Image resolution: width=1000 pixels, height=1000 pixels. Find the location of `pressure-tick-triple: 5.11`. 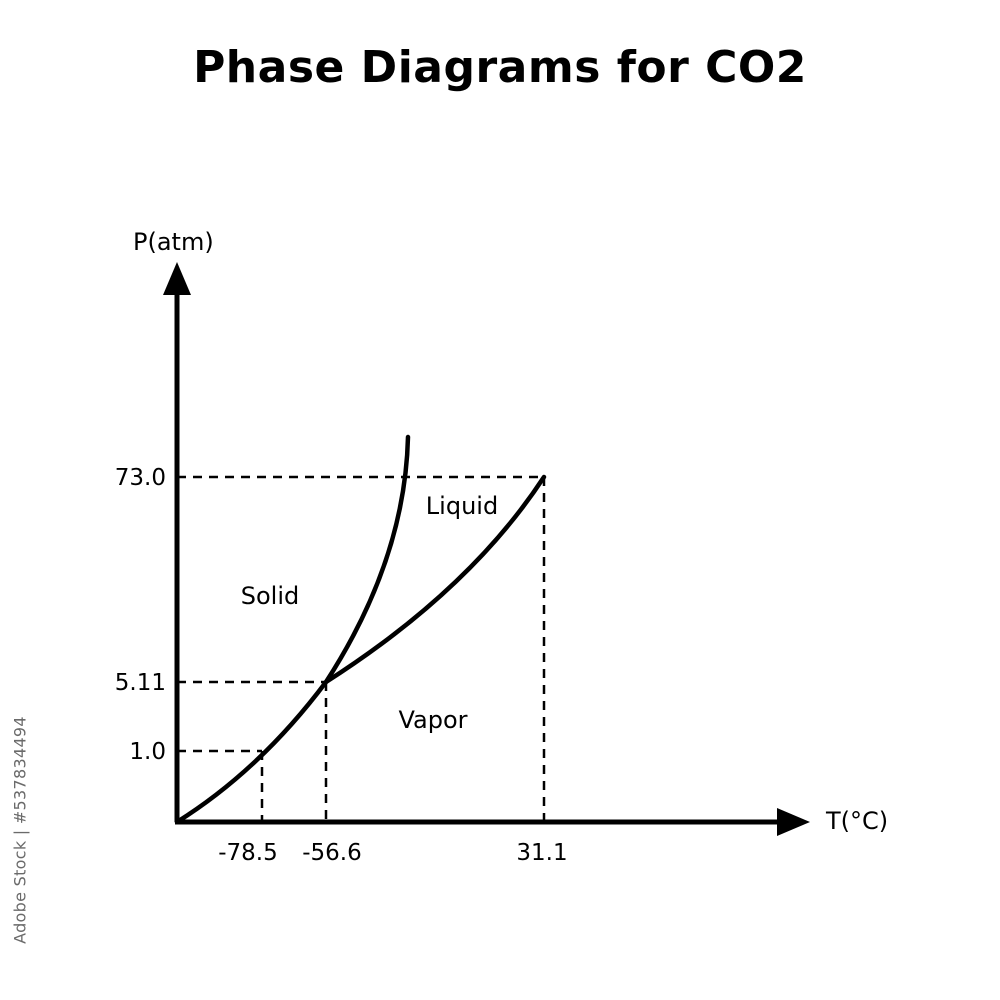

pressure-tick-triple: 5.11 is located at coordinates (140, 683).